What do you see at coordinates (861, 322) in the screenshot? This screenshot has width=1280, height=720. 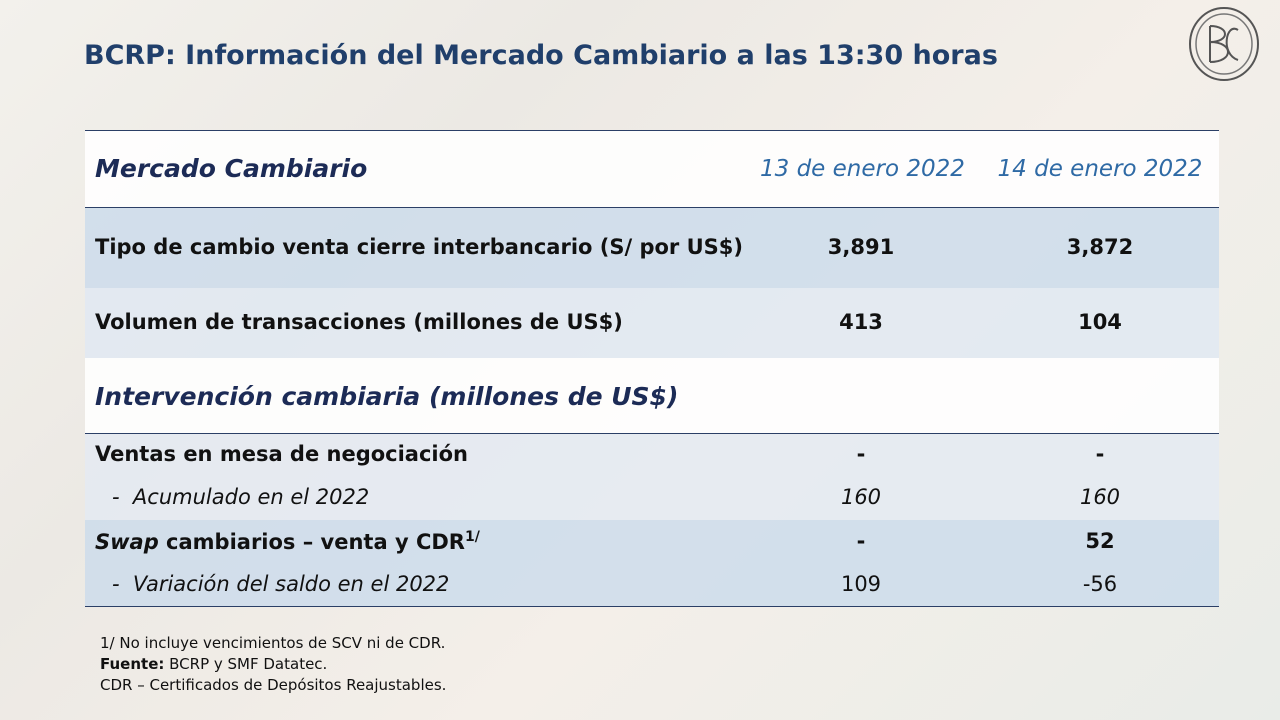 I see `cell: 413` at bounding box center [861, 322].